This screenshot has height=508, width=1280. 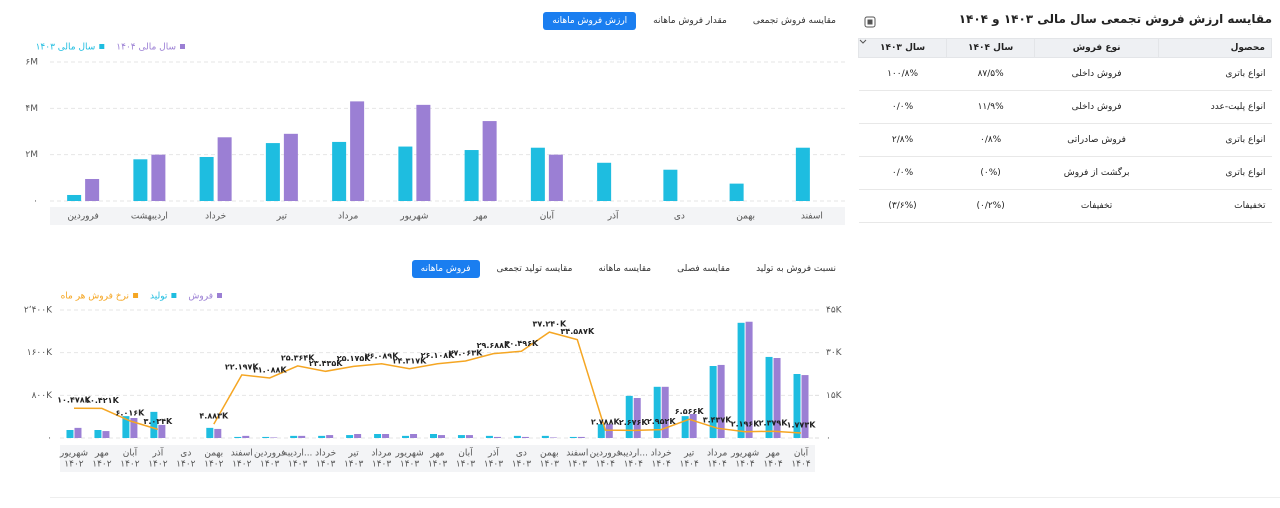 I want to click on table-cell: ۰/۰%, so click(x=902, y=107).